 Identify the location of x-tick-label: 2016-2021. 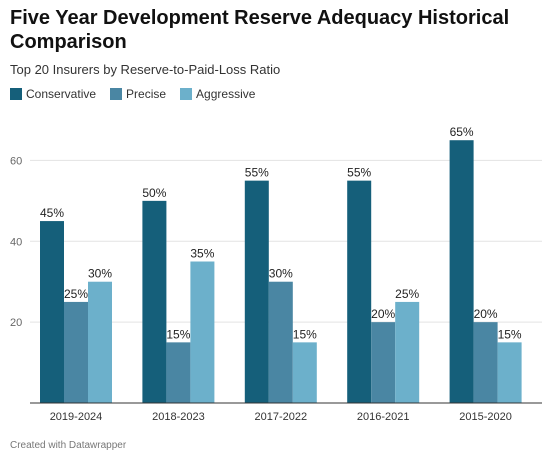
(383, 417).